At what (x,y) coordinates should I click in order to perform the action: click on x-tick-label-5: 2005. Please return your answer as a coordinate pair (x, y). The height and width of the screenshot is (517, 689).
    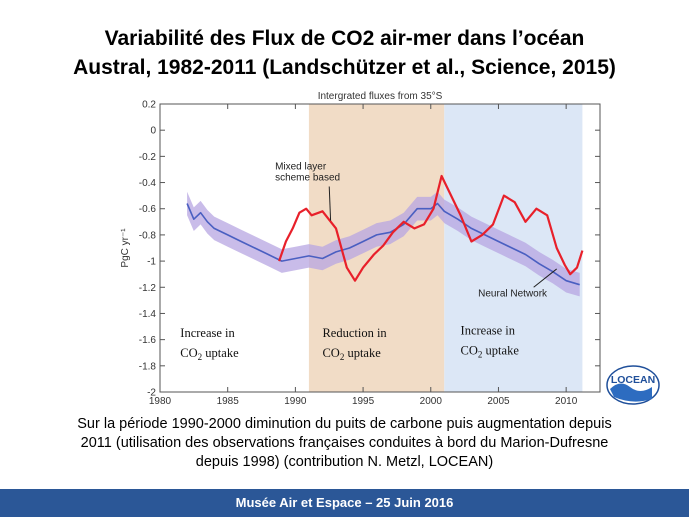
    Looking at the image, I should click on (498, 401).